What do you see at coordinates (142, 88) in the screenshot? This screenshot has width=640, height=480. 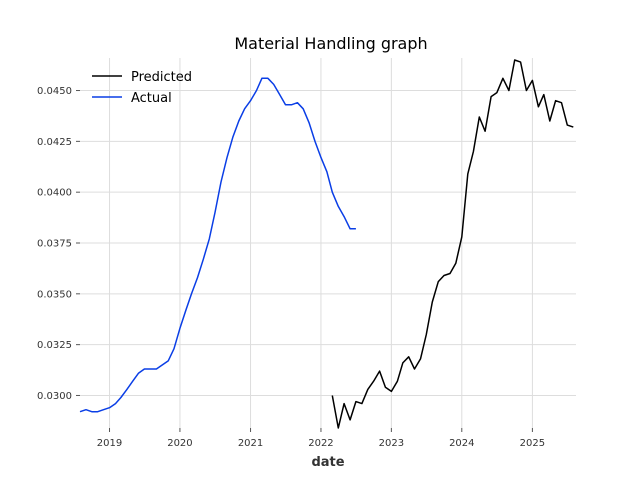 I see `legend: Predicted Actual` at bounding box center [142, 88].